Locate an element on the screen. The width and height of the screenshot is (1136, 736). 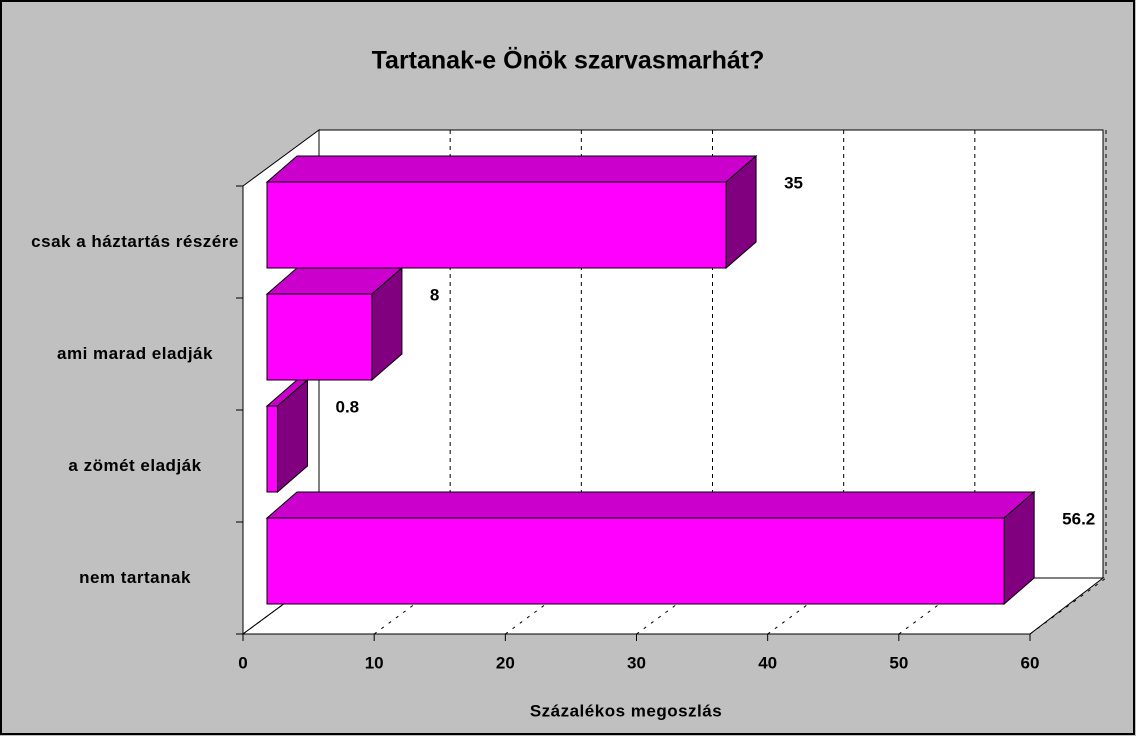
value-label: 0.8 is located at coordinates (347, 406).